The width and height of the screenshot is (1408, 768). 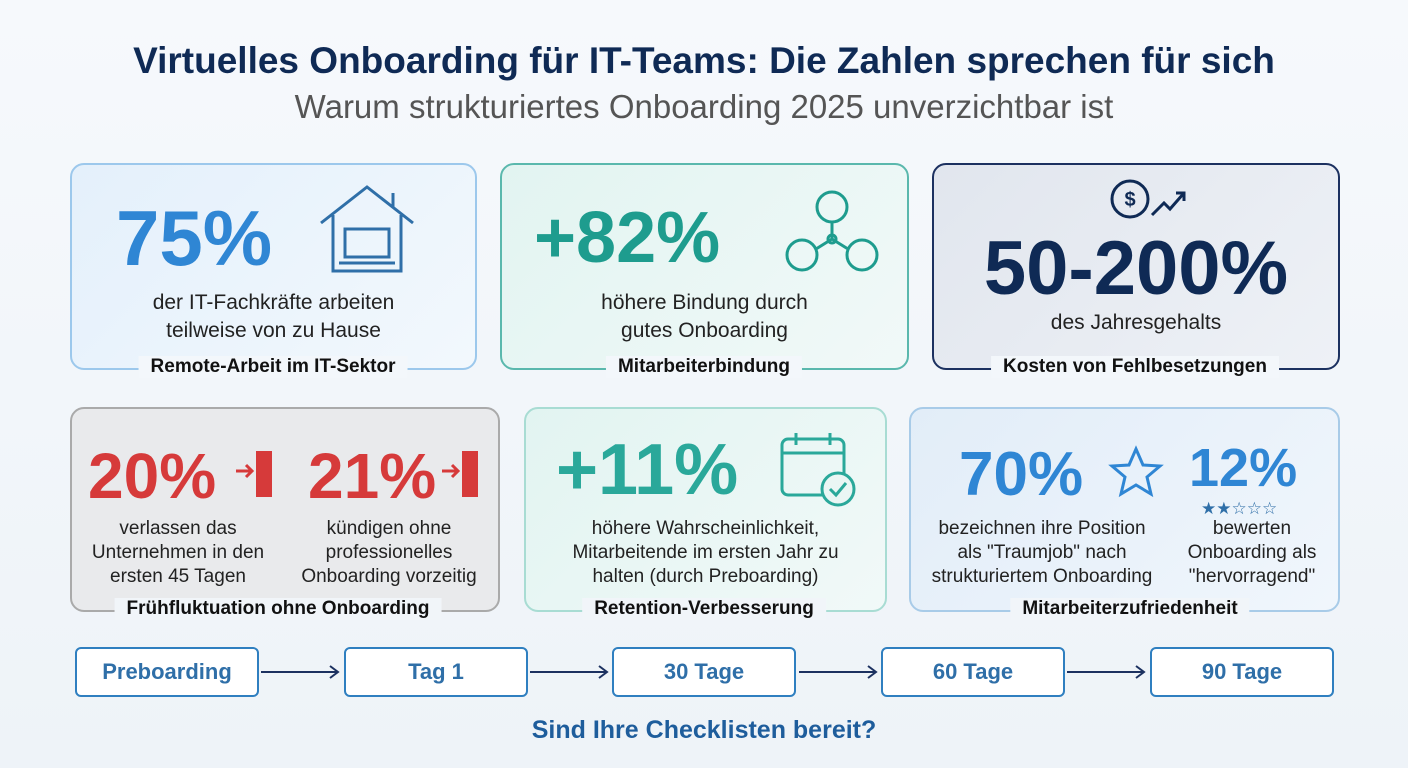 I want to click on description: als "Traumjob" nach, so click(x=1042, y=552).